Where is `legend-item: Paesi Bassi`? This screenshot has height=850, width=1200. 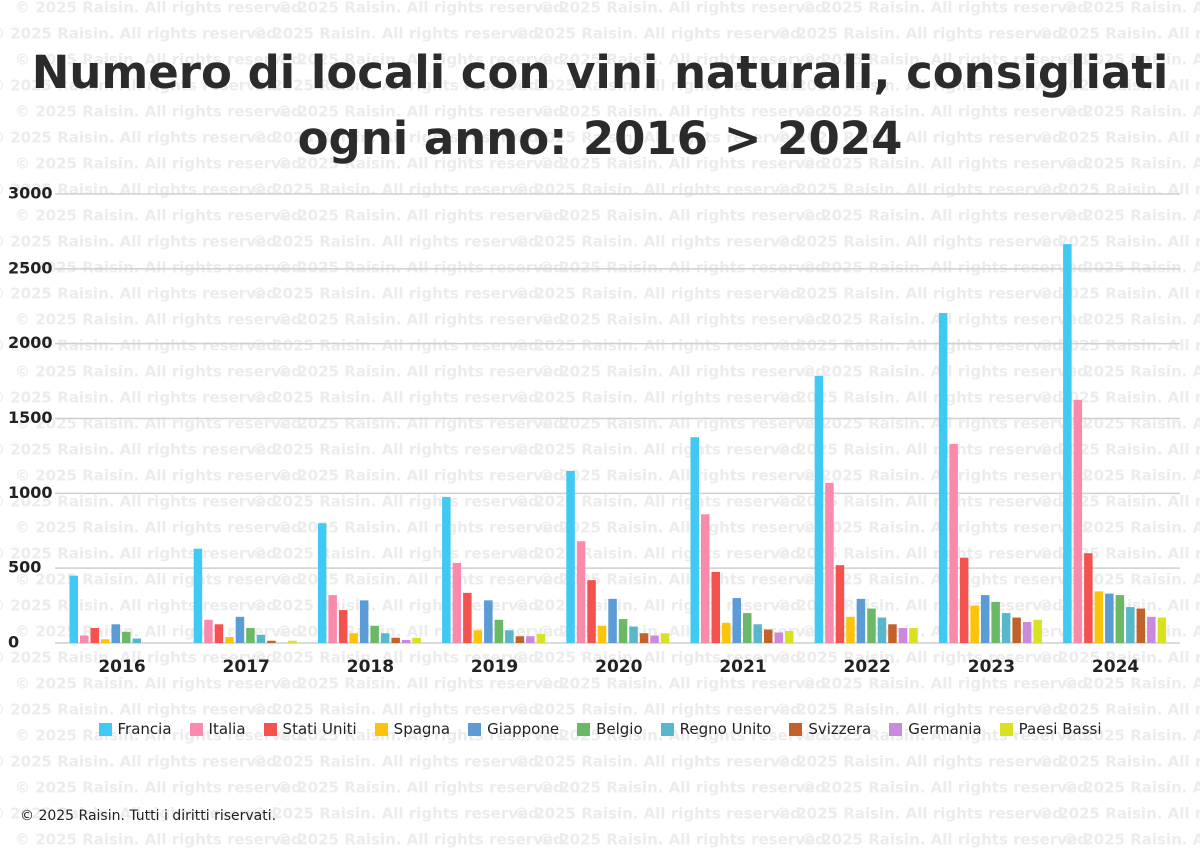 legend-item: Paesi Bassi is located at coordinates (1050, 729).